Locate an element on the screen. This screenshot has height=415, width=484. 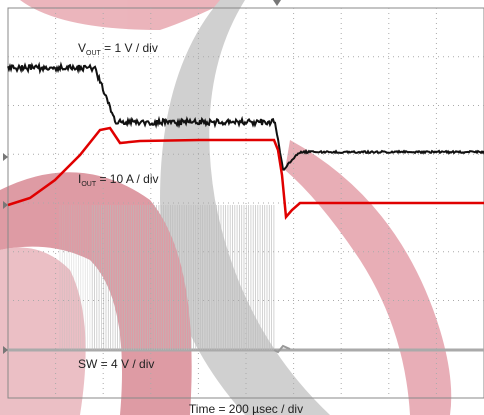
time-label: Time = 200 µsec / div is located at coordinates (246, 408).